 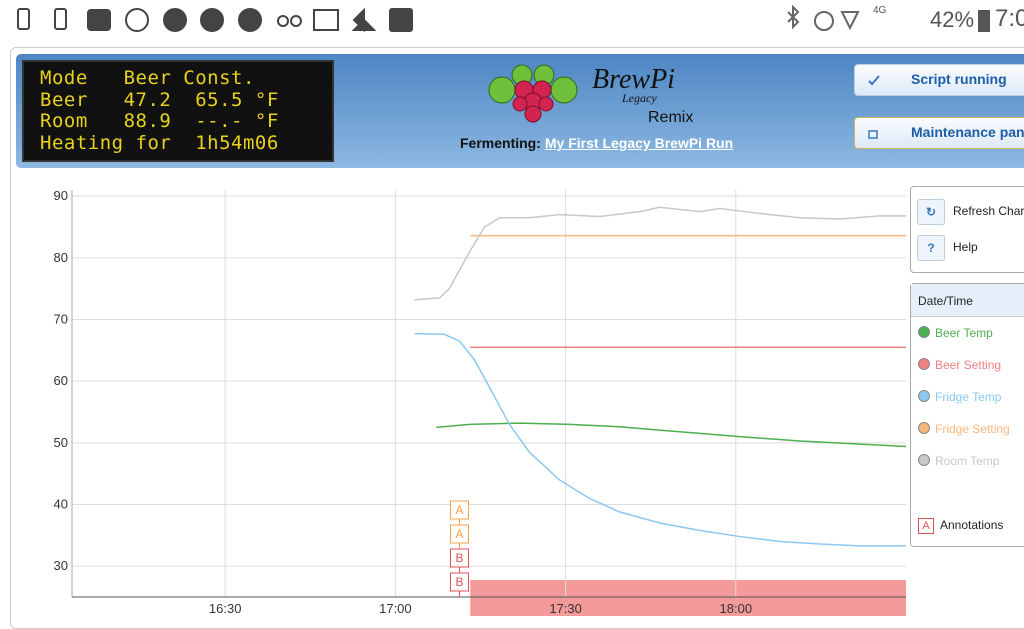 What do you see at coordinates (1009, 18) in the screenshot?
I see `clock: 7:0` at bounding box center [1009, 18].